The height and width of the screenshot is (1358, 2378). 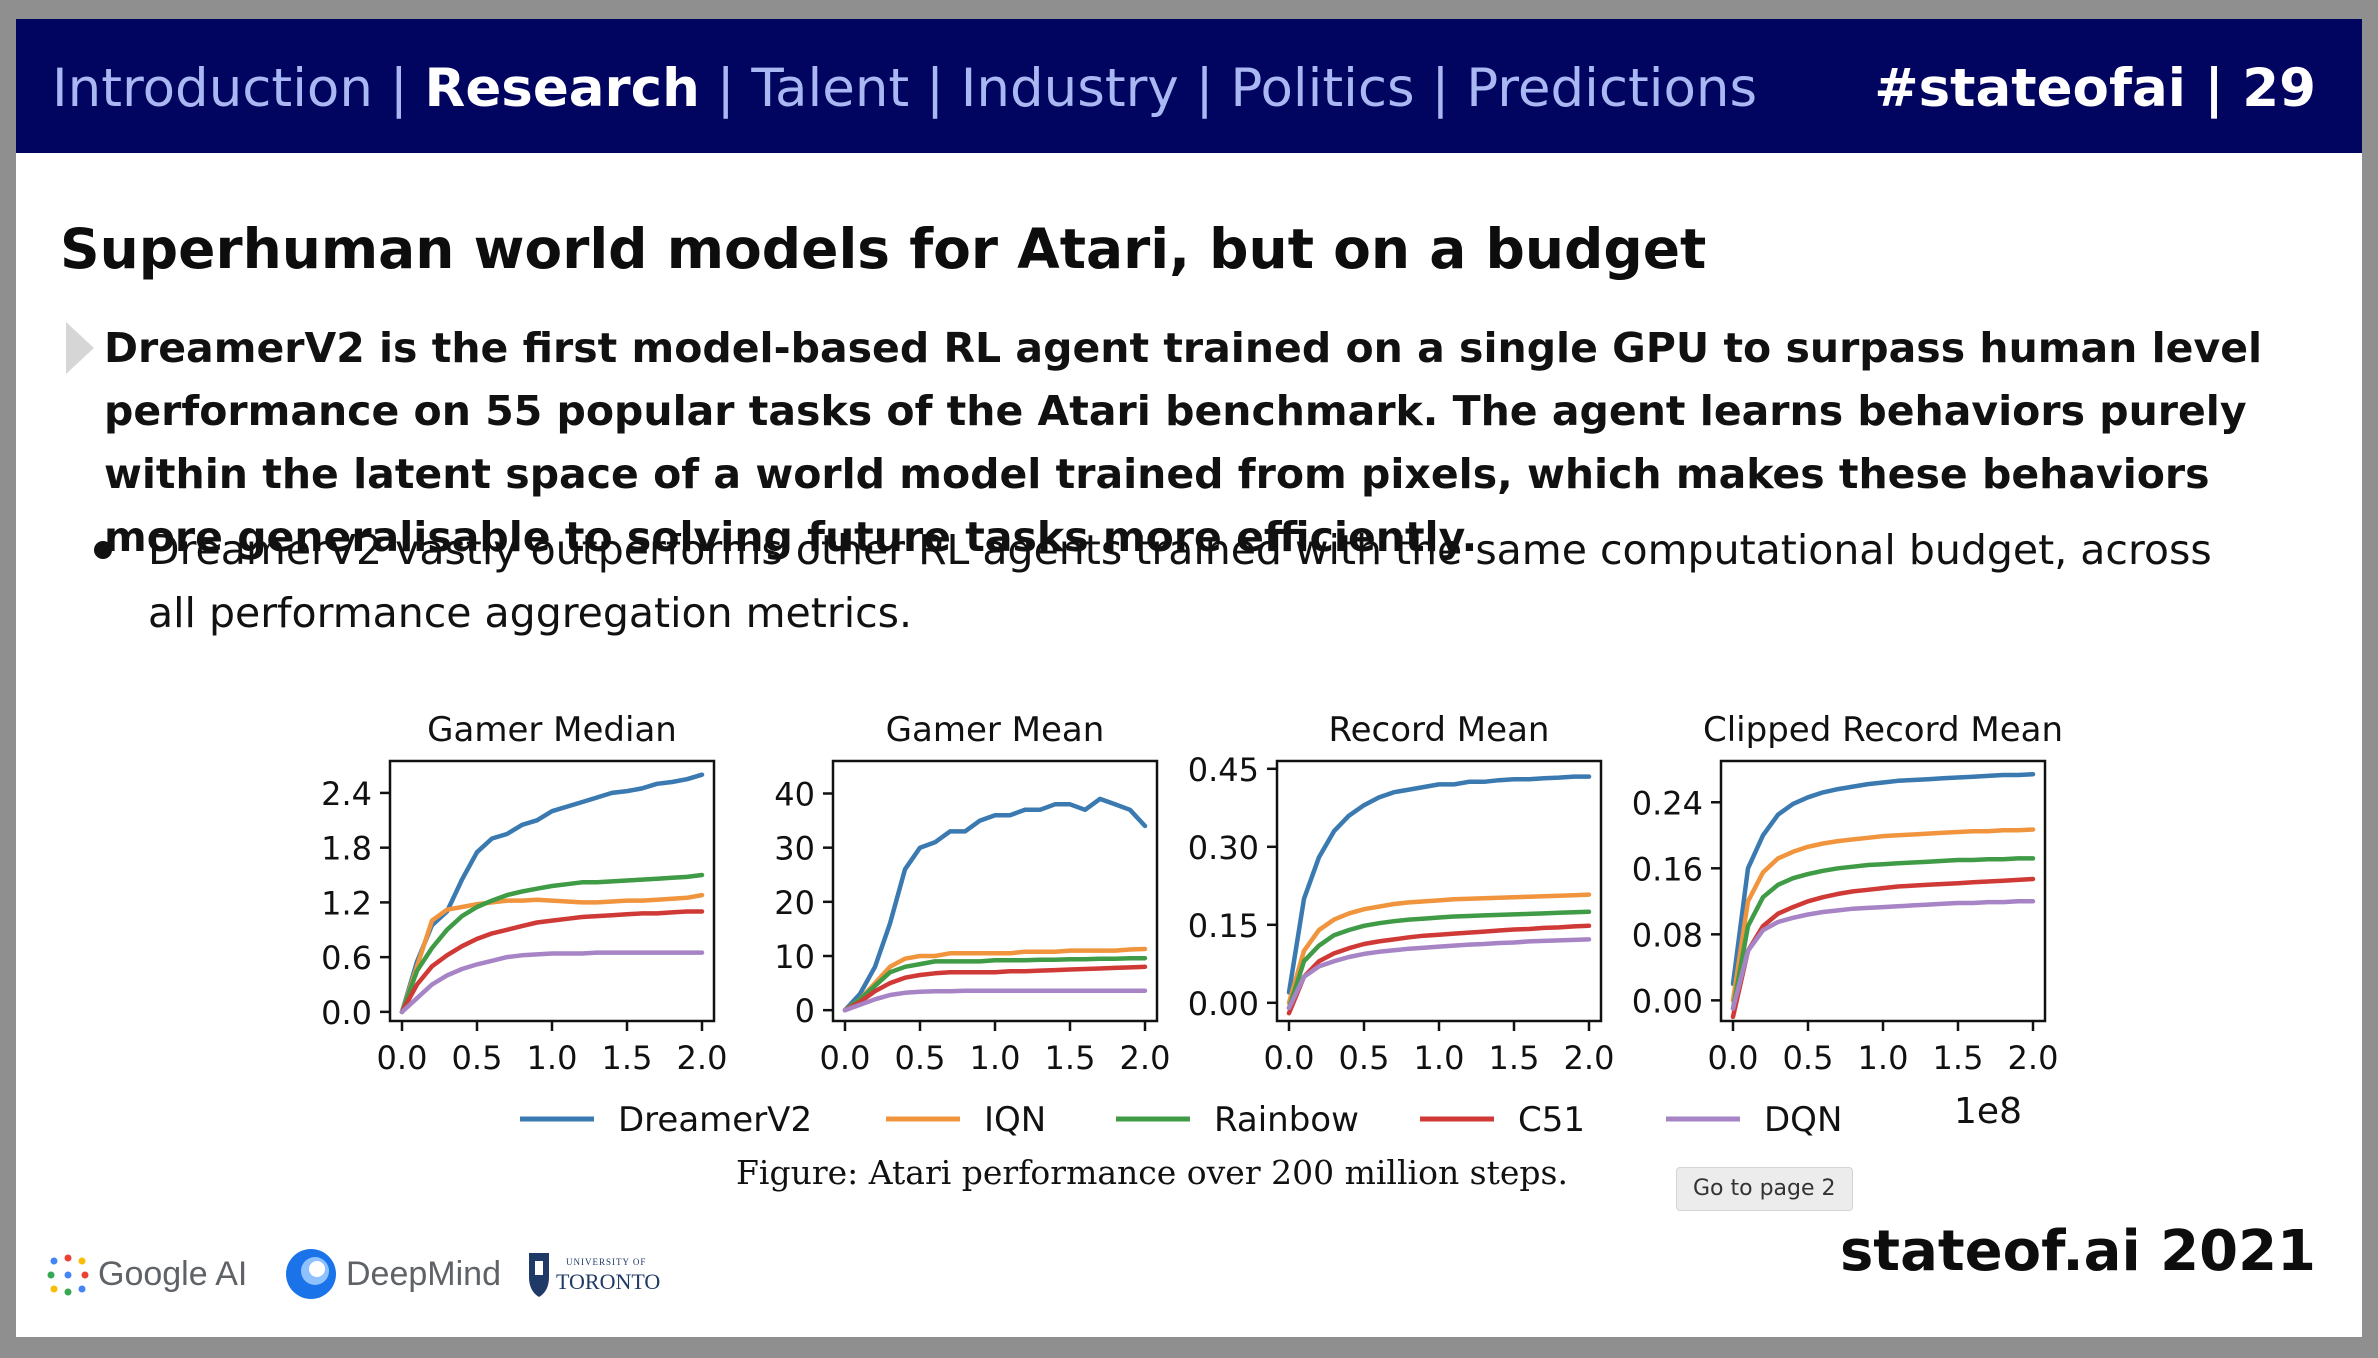 What do you see at coordinates (1667, 869) in the screenshot?
I see `y-tick-label: 0.16` at bounding box center [1667, 869].